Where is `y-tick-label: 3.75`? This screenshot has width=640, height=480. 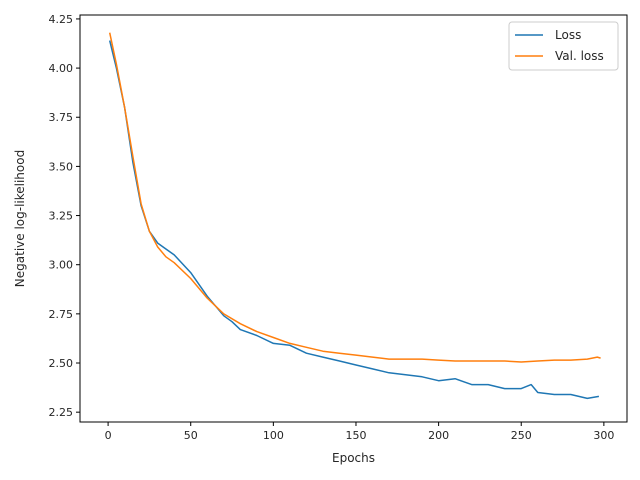 y-tick-label: 3.75 is located at coordinates (61, 117).